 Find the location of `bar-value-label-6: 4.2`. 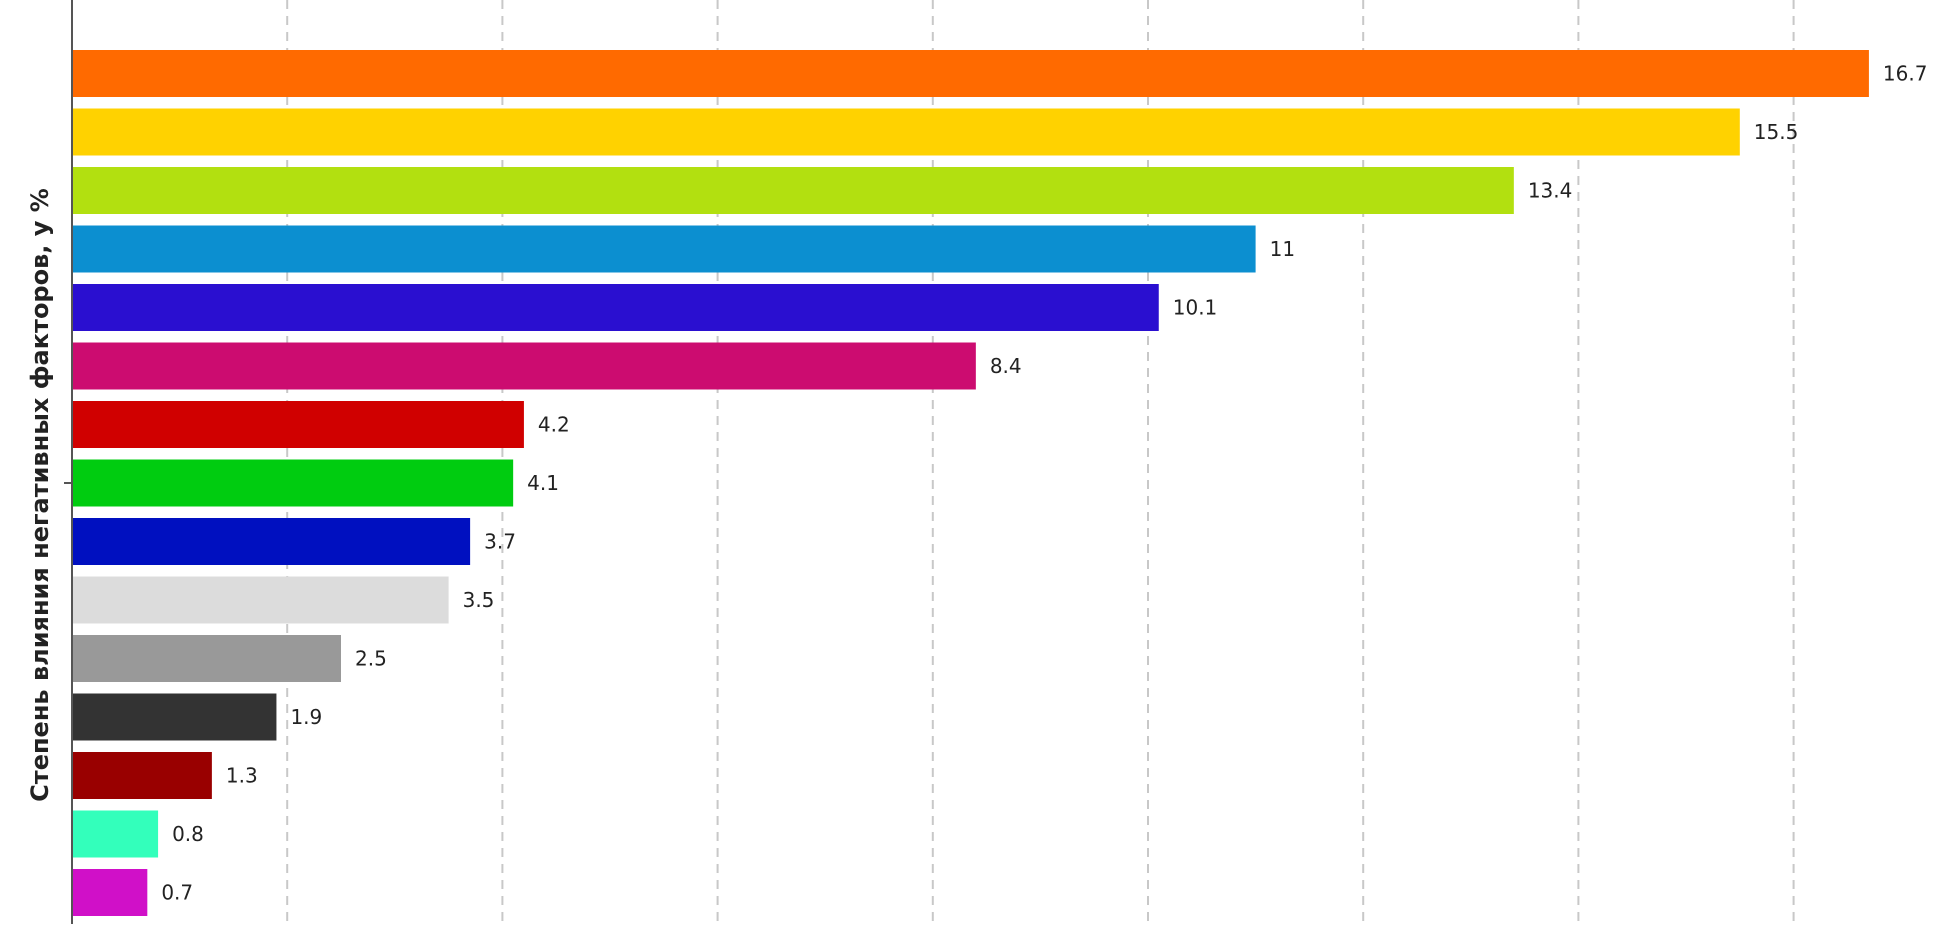

bar-value-label-6: 4.2 is located at coordinates (554, 425).